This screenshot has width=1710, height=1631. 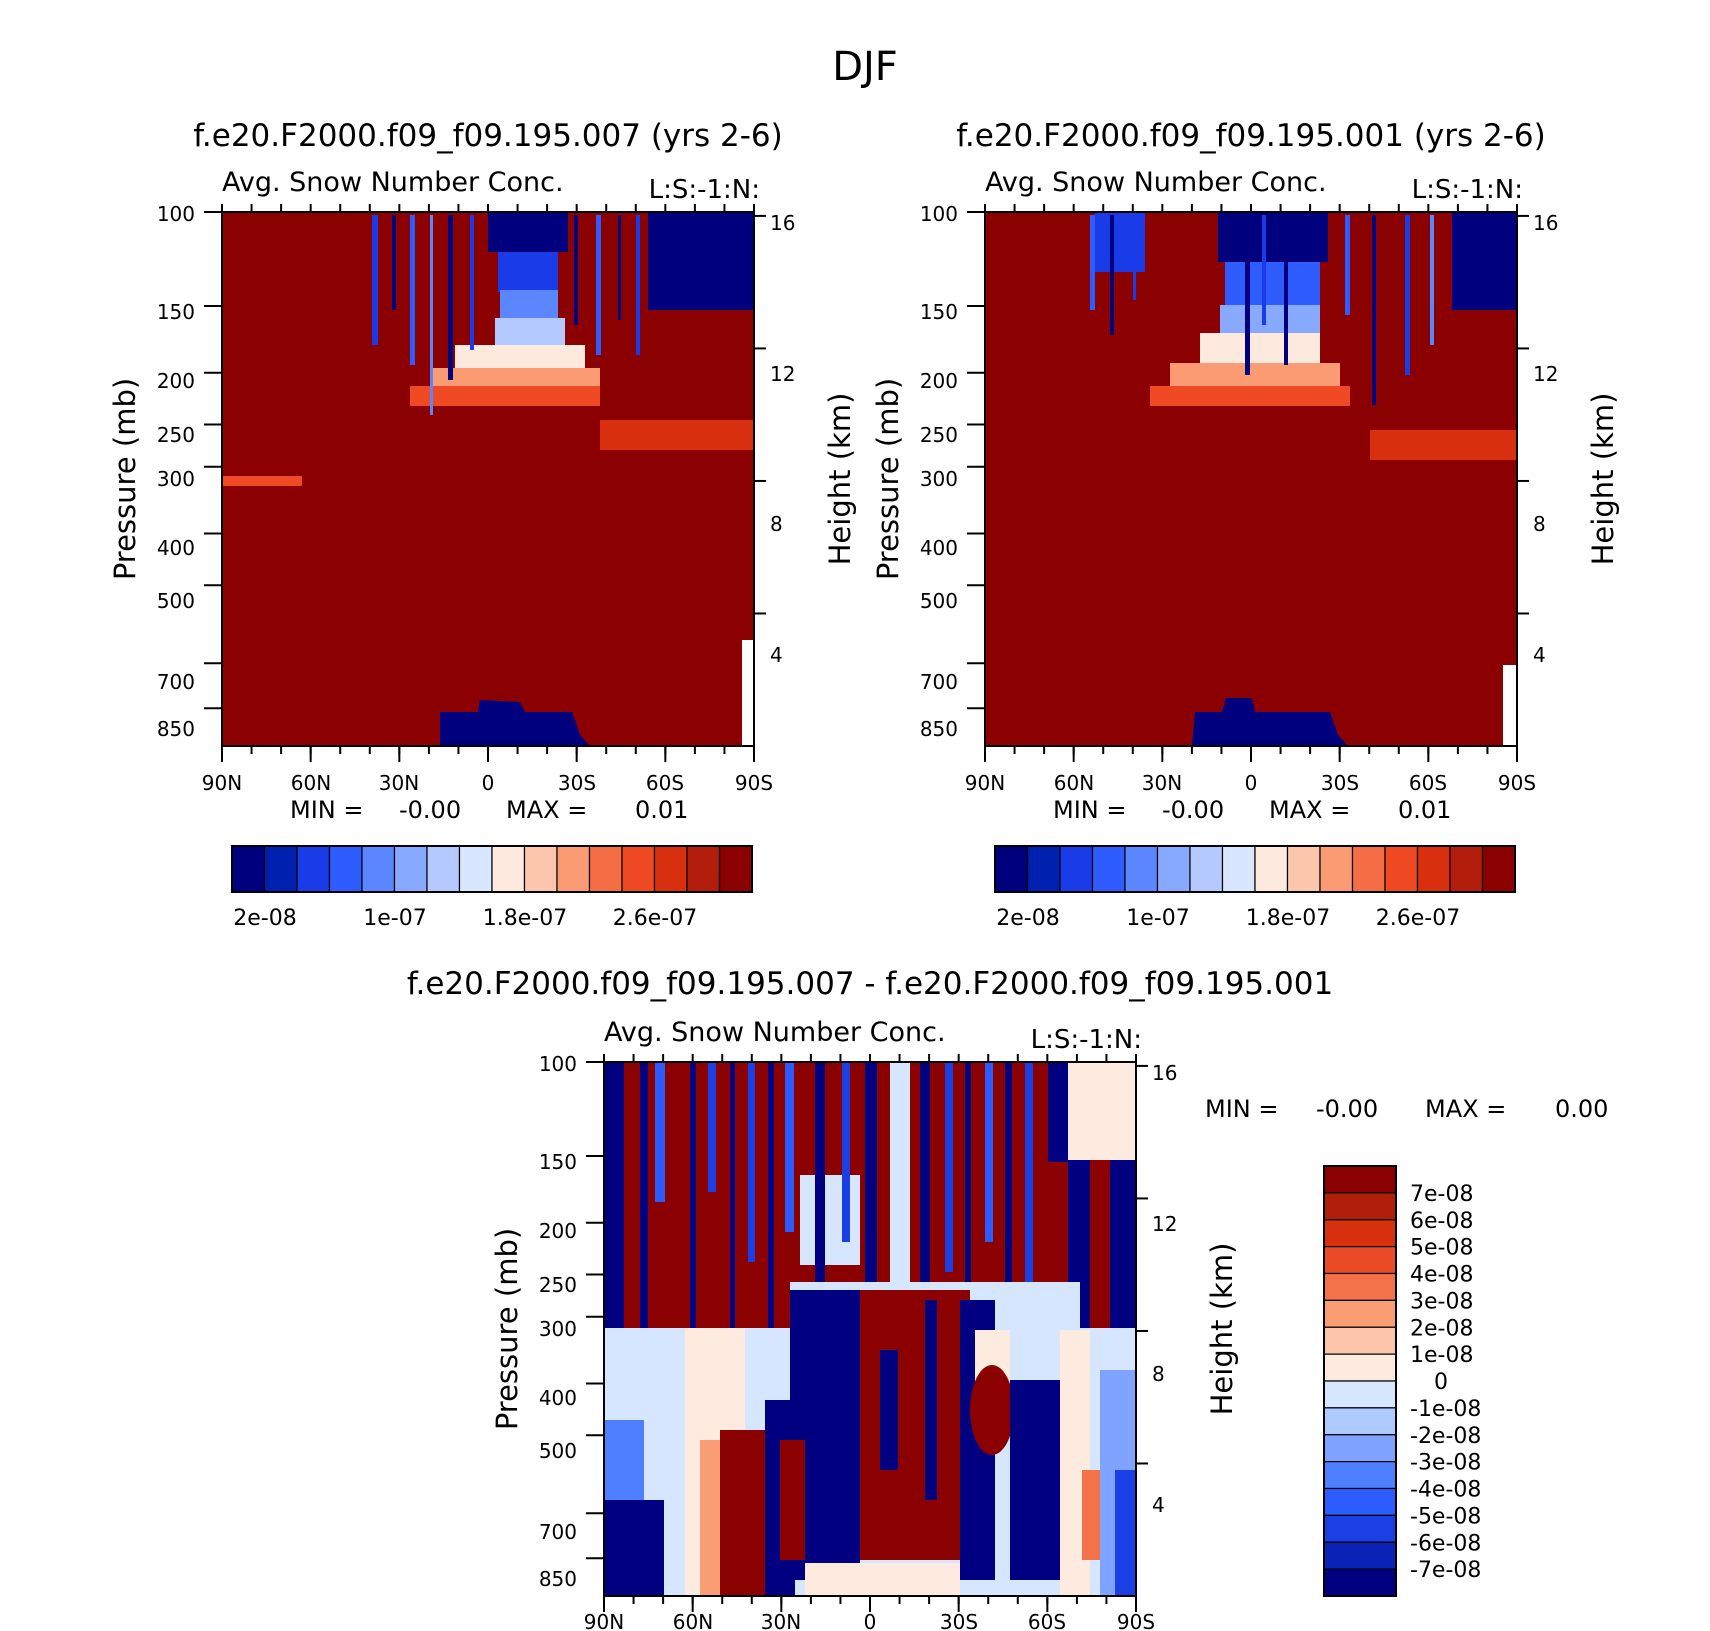 What do you see at coordinates (870, 1443) in the screenshot?
I see `field-lower-band` at bounding box center [870, 1443].